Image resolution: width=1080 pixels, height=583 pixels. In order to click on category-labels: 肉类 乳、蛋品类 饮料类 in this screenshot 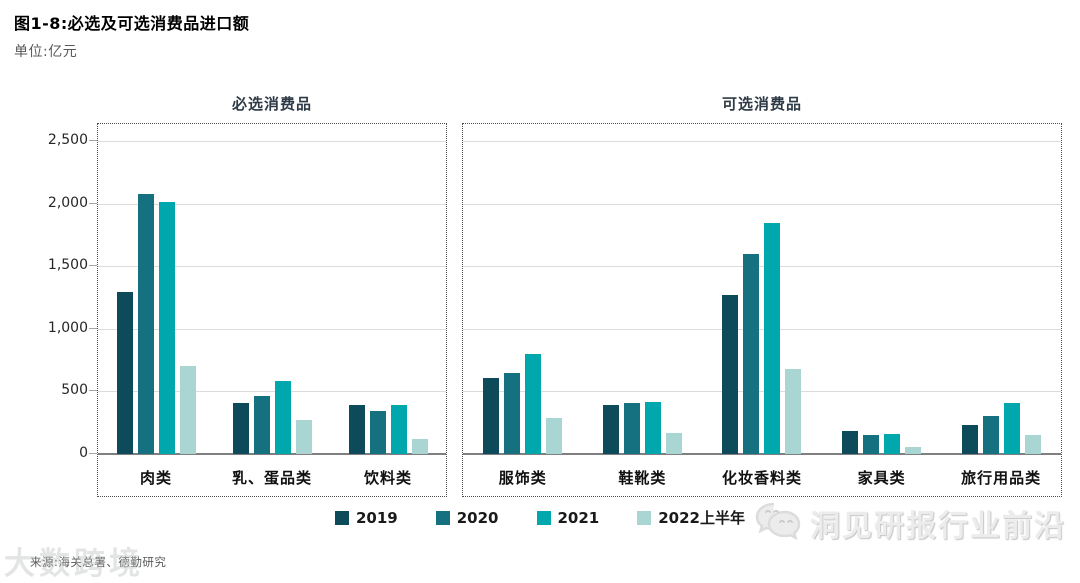, I will do `click(272, 477)`.